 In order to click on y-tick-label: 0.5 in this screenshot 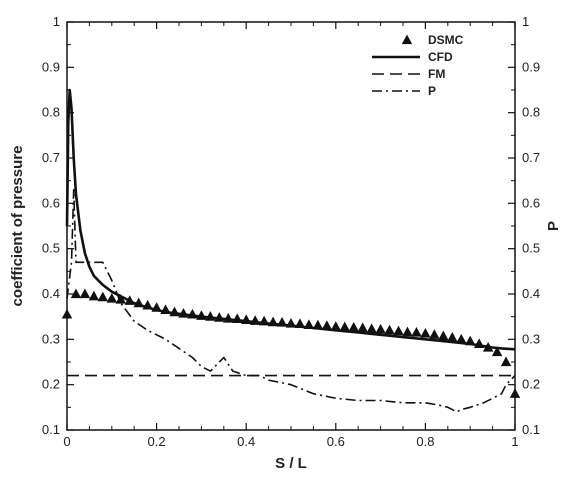, I will do `click(51, 248)`.